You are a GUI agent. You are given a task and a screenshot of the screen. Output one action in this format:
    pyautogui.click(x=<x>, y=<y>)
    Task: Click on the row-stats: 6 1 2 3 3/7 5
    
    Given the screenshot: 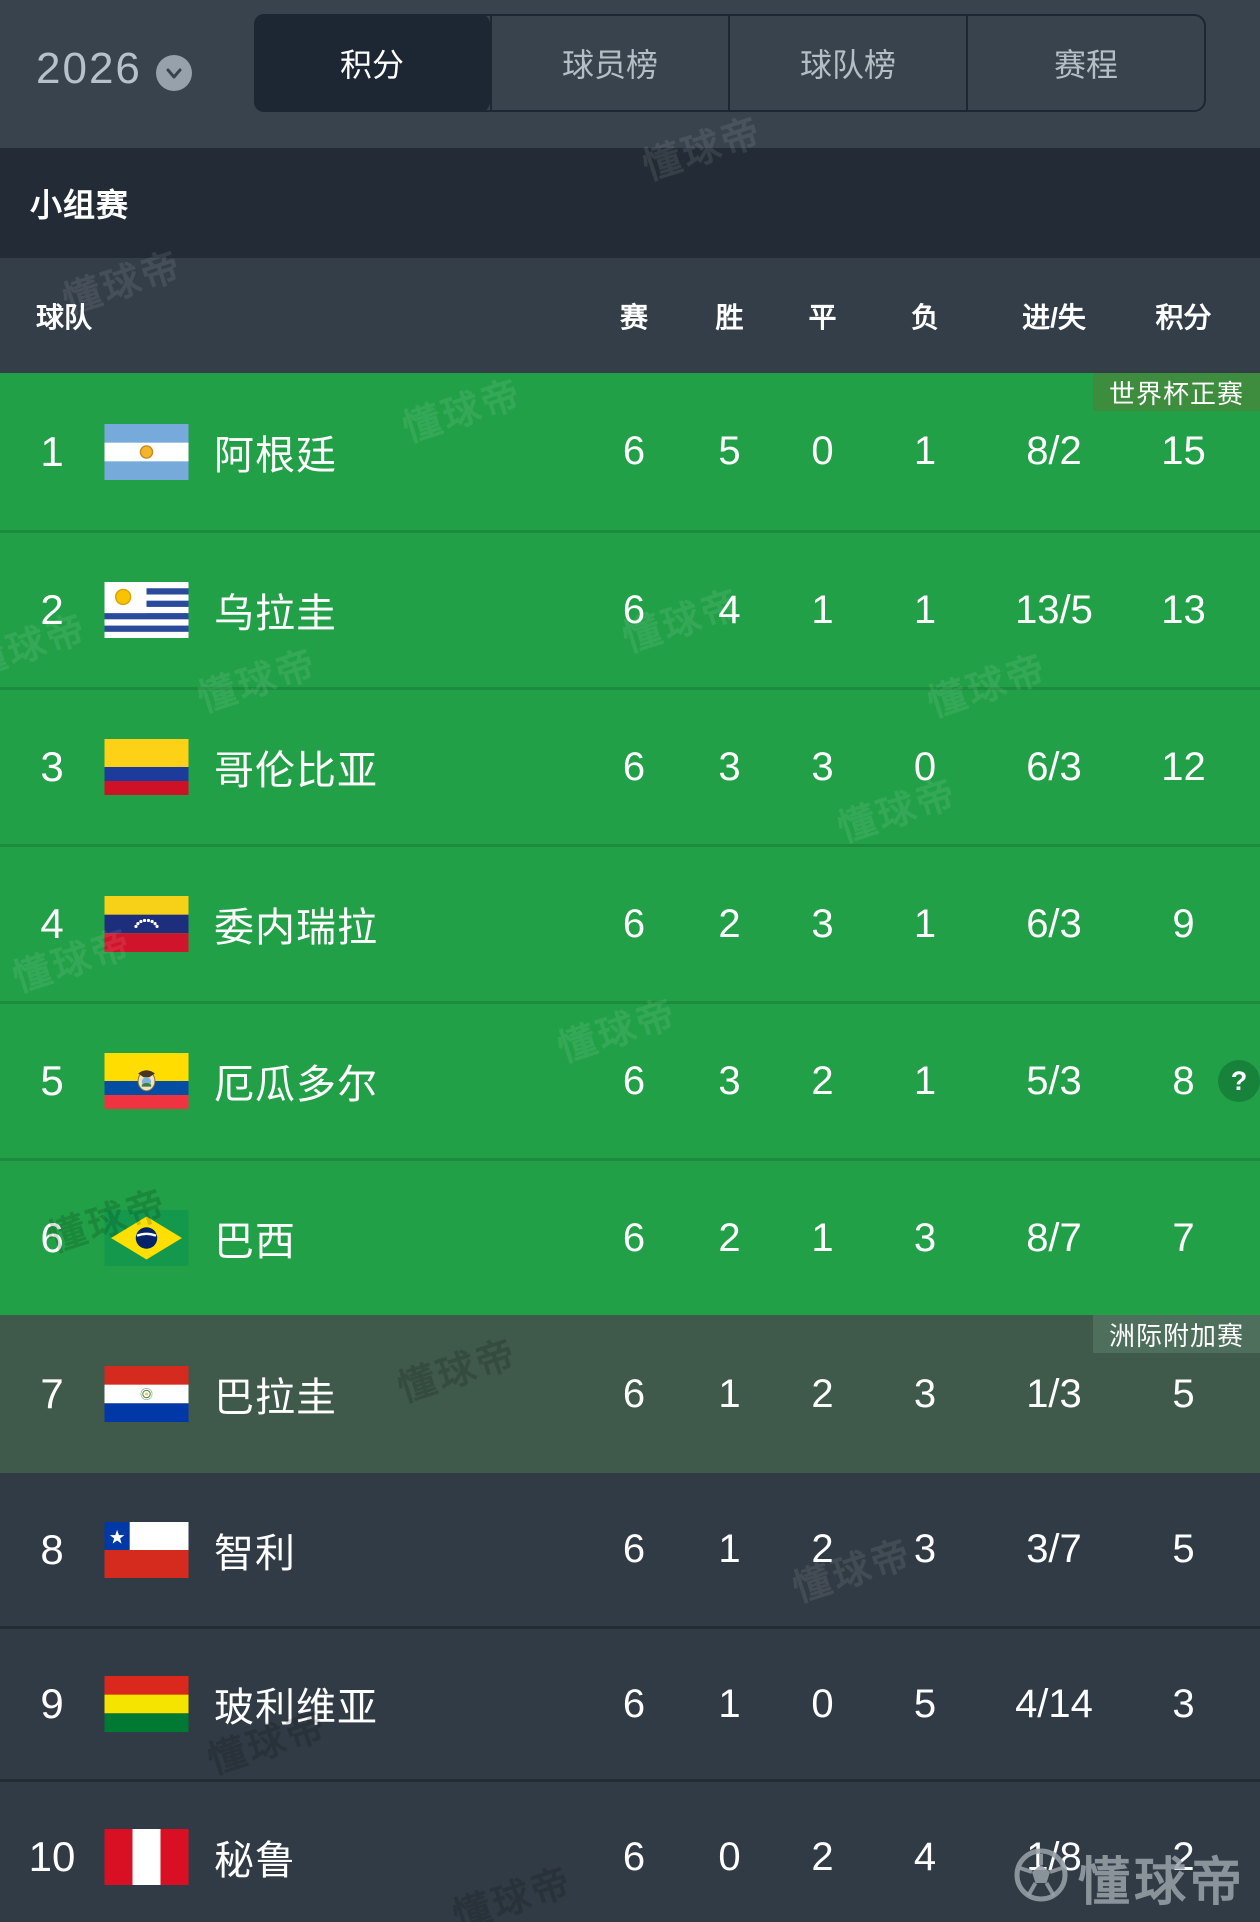 What is the action you would take?
    pyautogui.click(x=922, y=1549)
    